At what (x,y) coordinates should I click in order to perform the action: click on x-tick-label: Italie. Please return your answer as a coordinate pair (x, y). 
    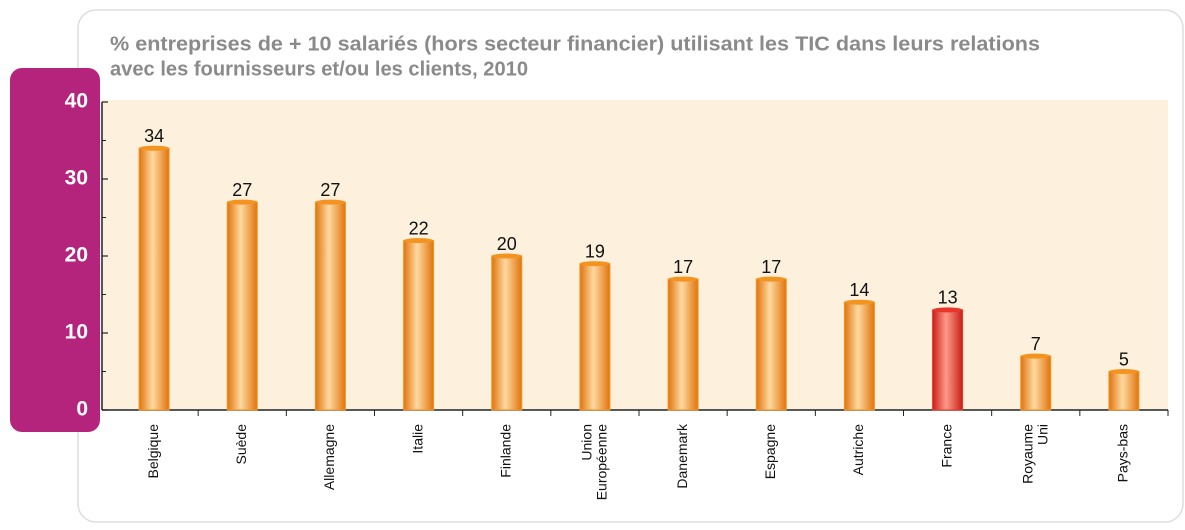
    Looking at the image, I should click on (417, 439).